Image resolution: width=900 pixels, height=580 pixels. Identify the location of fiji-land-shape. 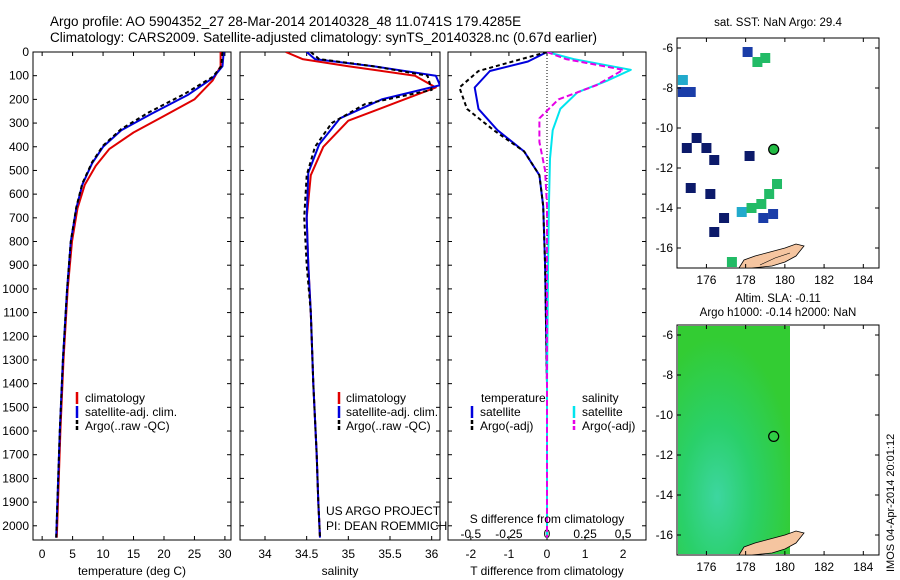
(771, 255).